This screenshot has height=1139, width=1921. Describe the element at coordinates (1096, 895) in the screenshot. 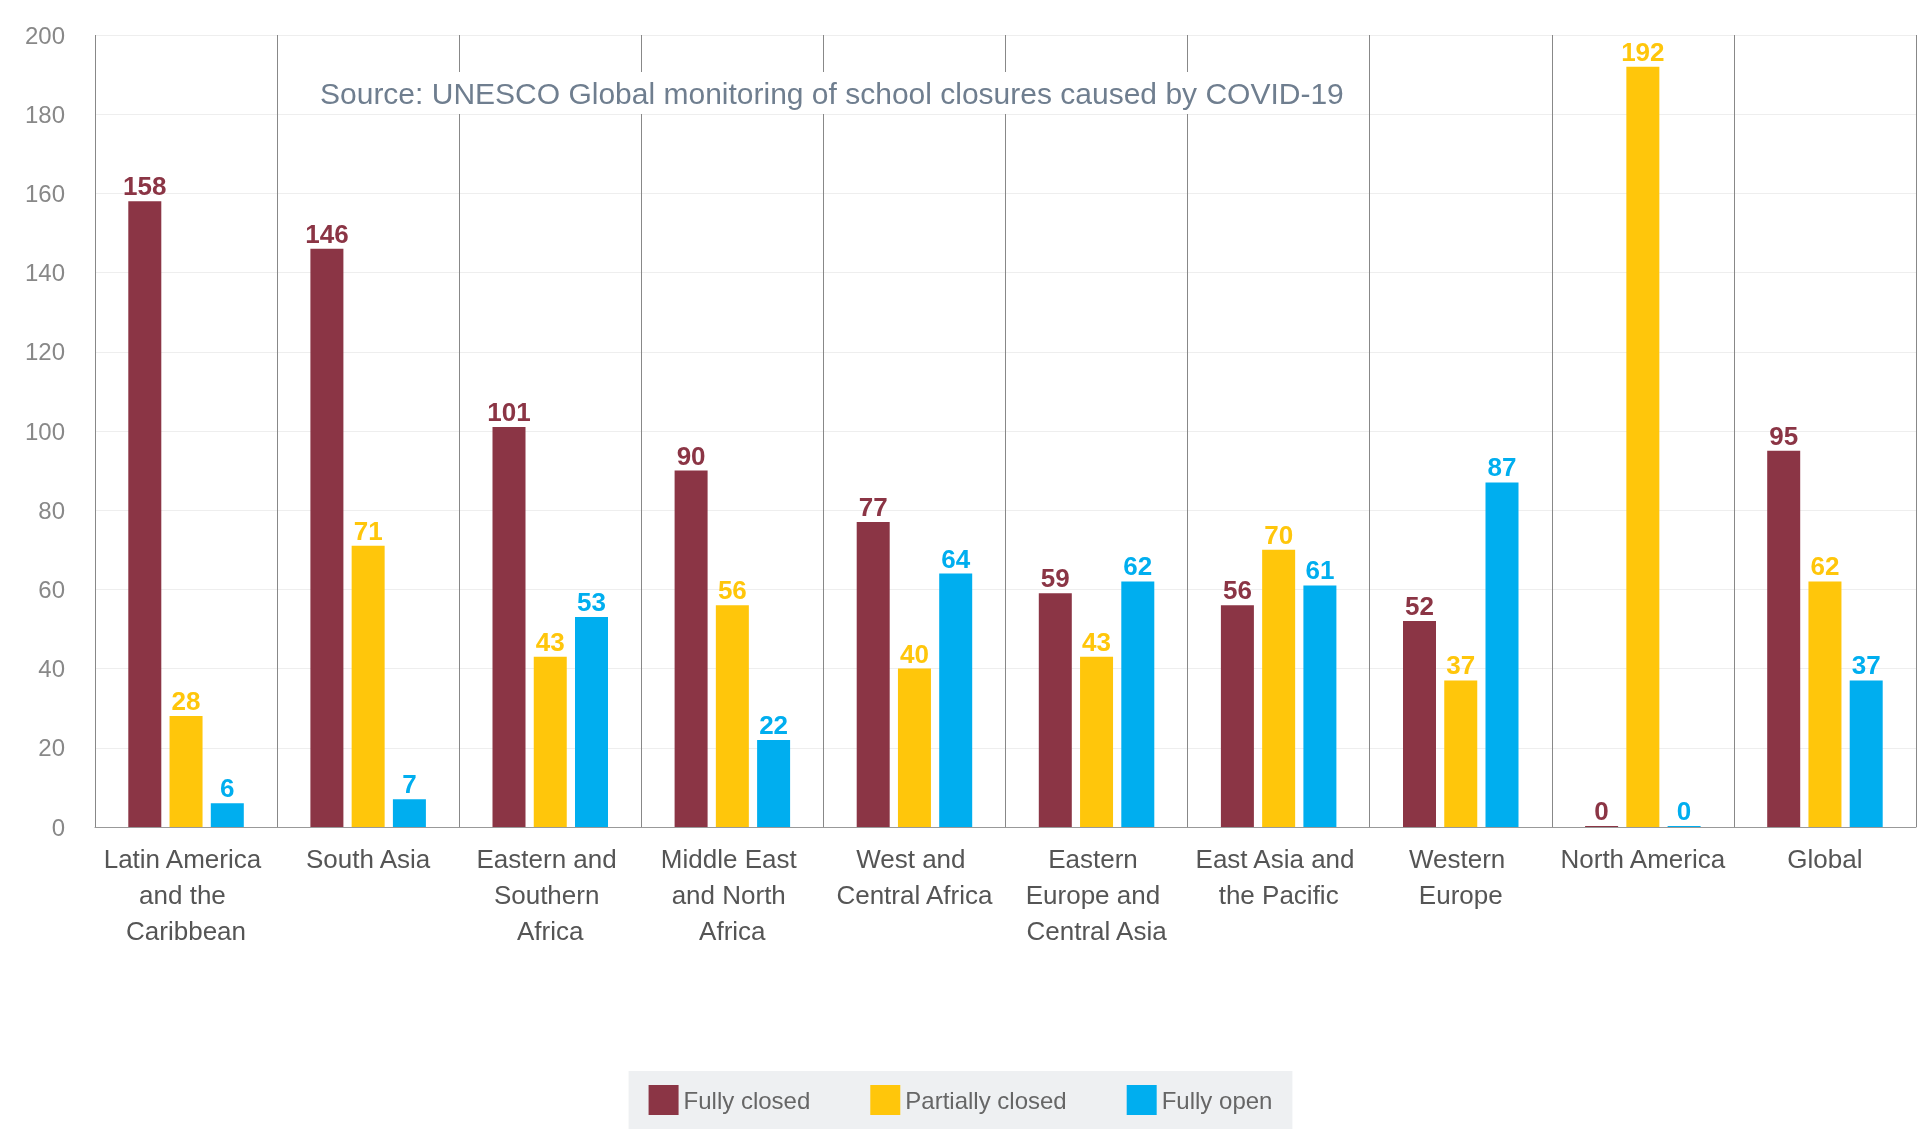

I see `x-tick-label: Eastern Europe and Central Asia` at that location.